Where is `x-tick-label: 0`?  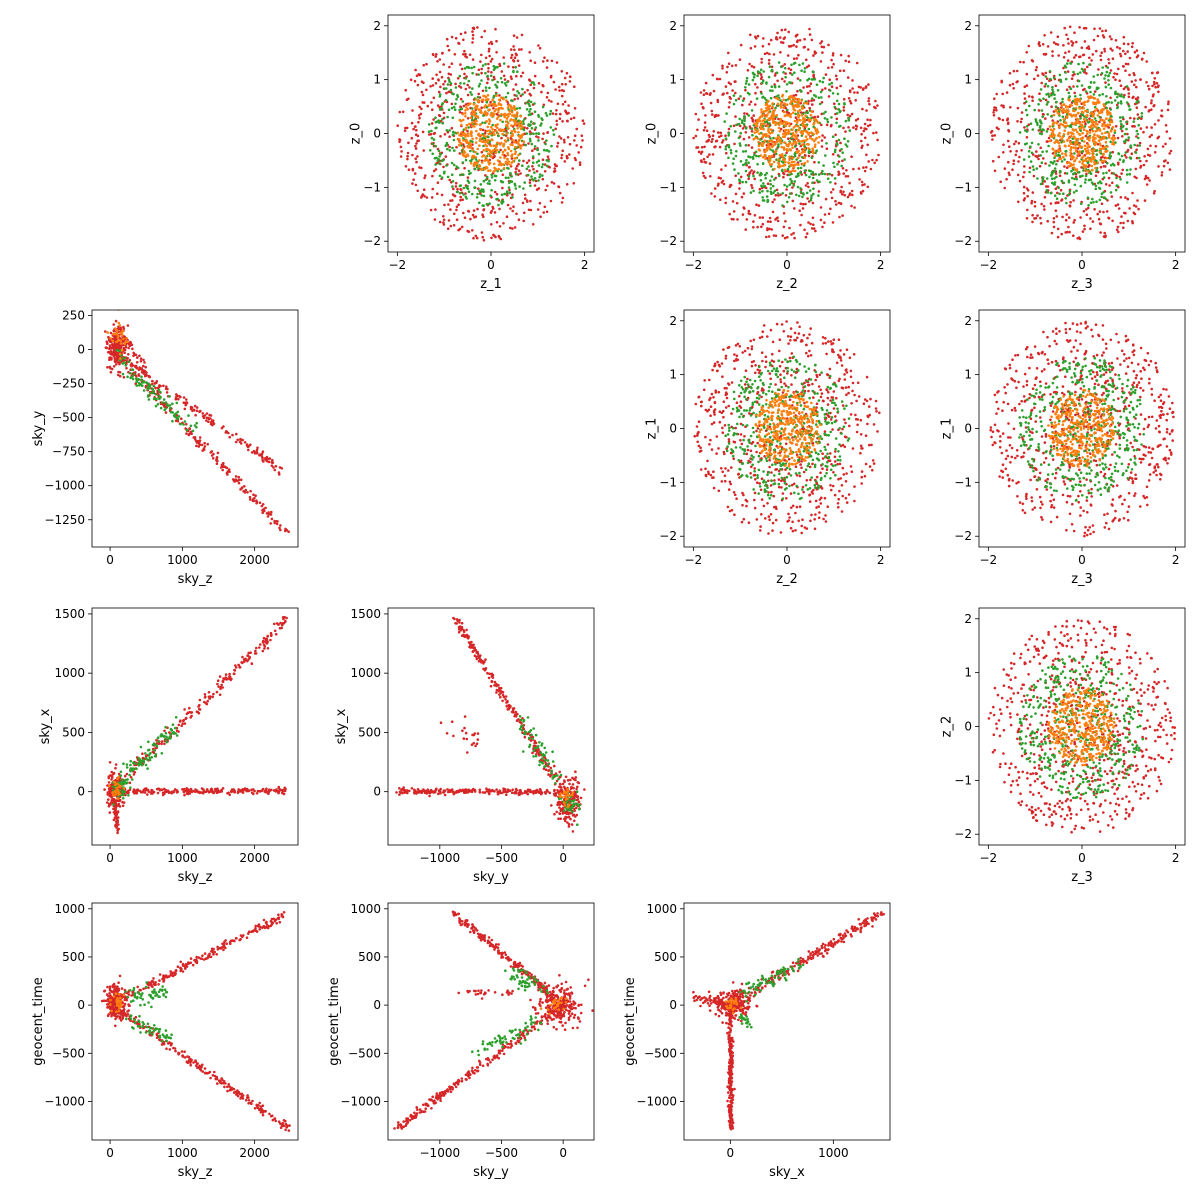 x-tick-label: 0 is located at coordinates (1082, 265).